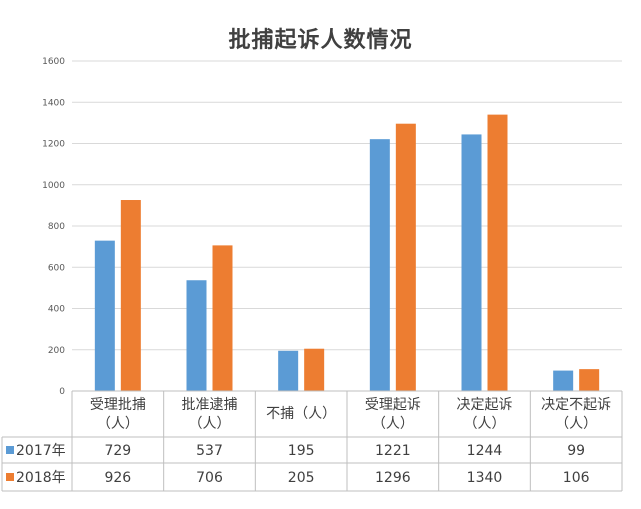  What do you see at coordinates (485, 451) in the screenshot?
I see `table-value: 1244` at bounding box center [485, 451].